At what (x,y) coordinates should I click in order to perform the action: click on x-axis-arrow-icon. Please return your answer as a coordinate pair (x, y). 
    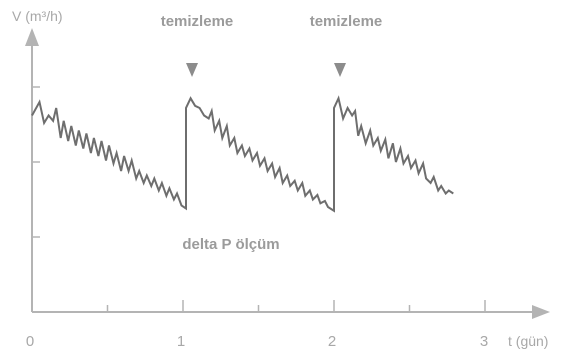
    Looking at the image, I should click on (541, 312).